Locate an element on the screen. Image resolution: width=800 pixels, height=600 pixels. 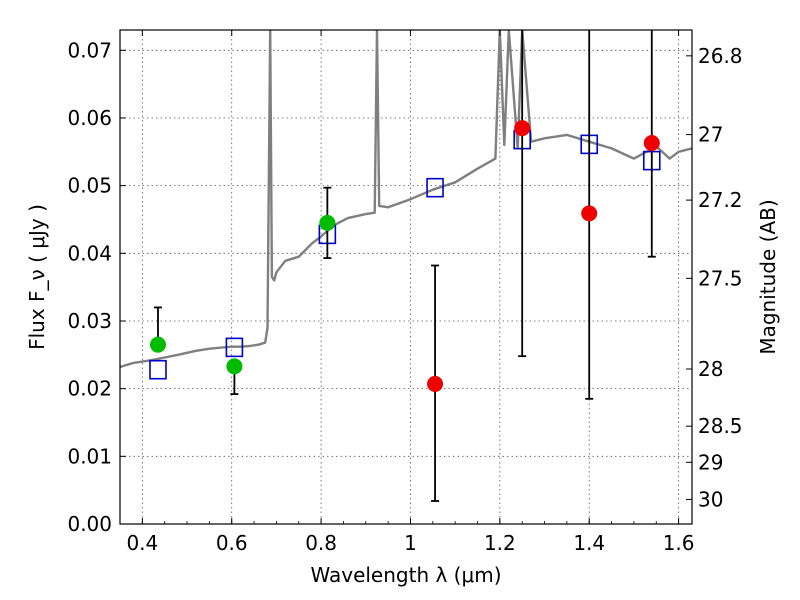
x-tick-label: 0.4 is located at coordinates (142, 543).